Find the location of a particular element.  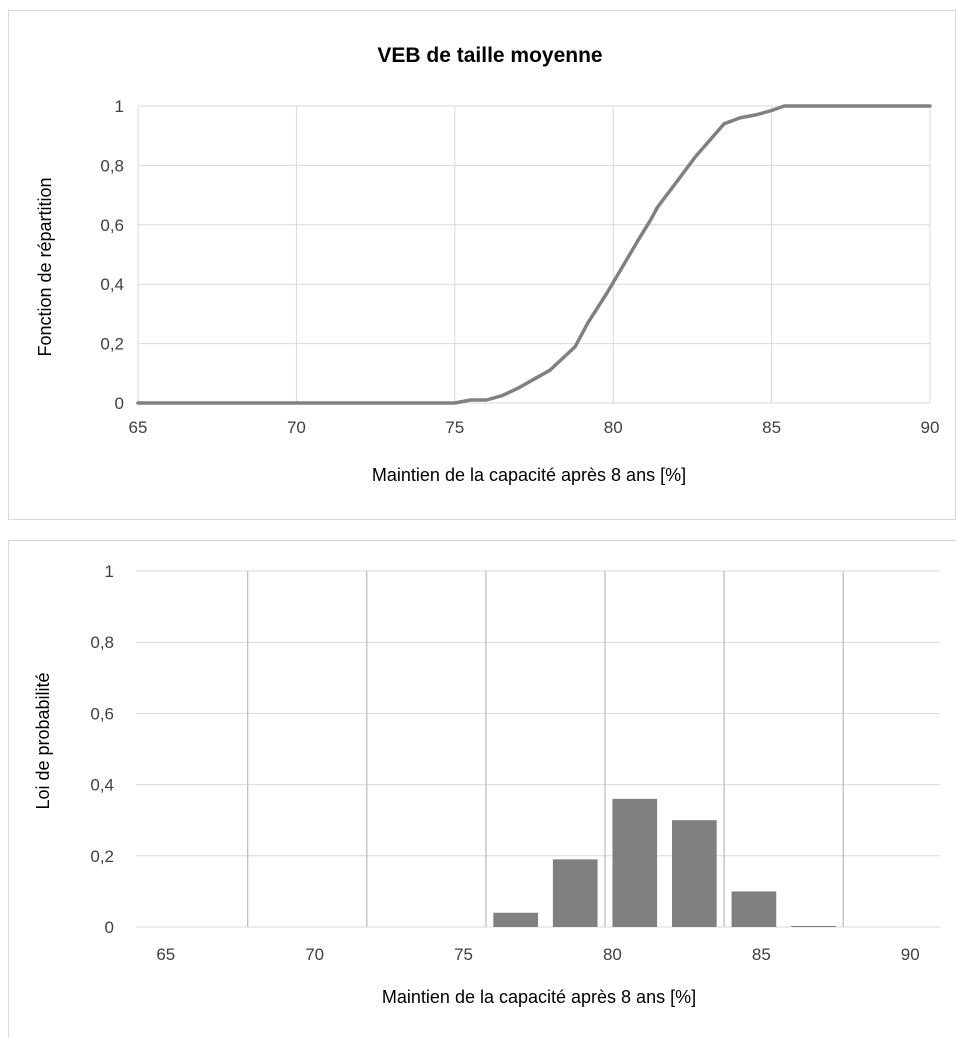

pdf-y-tick-label: 0 is located at coordinates (109, 927).